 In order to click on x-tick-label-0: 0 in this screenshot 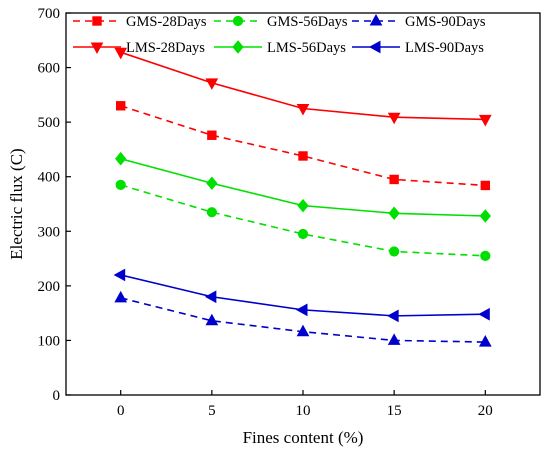, I will do `click(121, 411)`.